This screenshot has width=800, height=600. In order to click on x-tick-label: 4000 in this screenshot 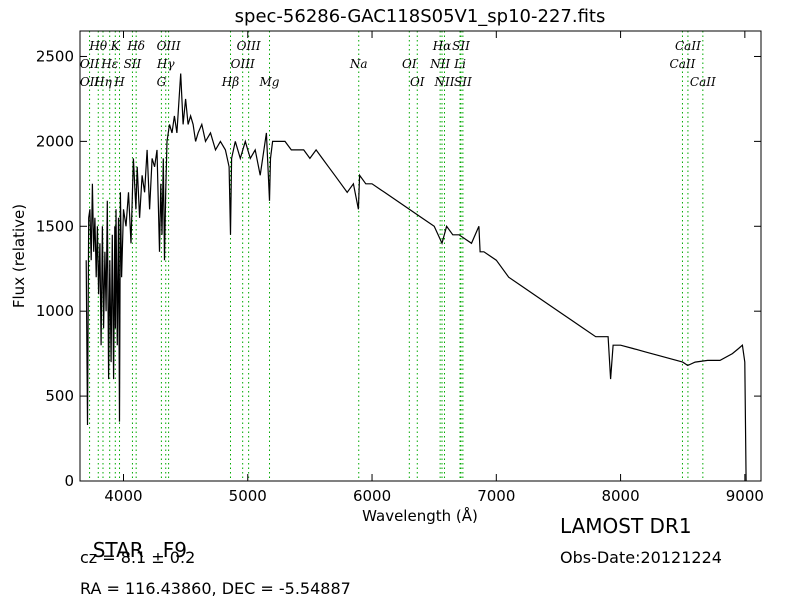, I will do `click(123, 496)`.